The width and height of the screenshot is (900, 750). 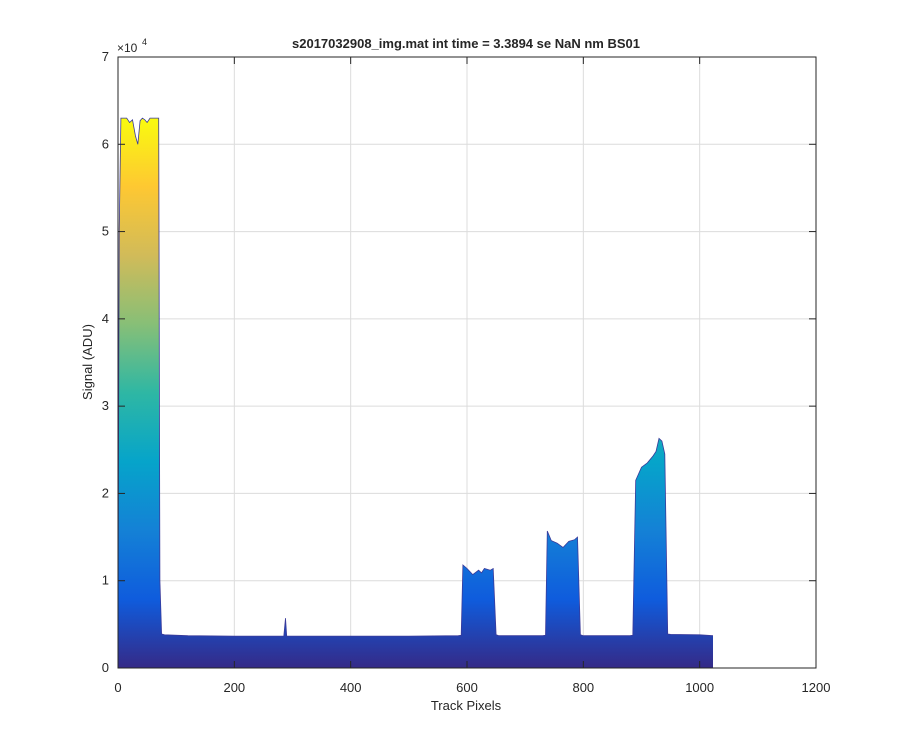 What do you see at coordinates (127, 48) in the screenshot?
I see `y-exponent-base: ×10` at bounding box center [127, 48].